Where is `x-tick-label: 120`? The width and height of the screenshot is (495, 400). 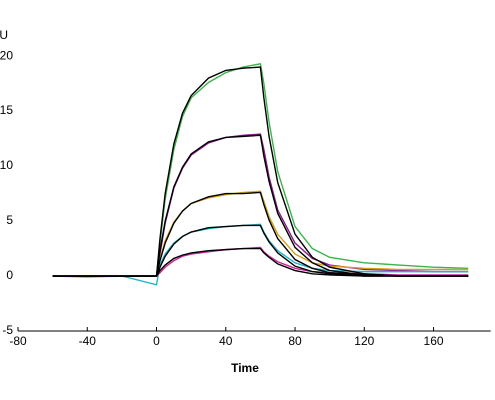 x-tick-label: 120 is located at coordinates (364, 341).